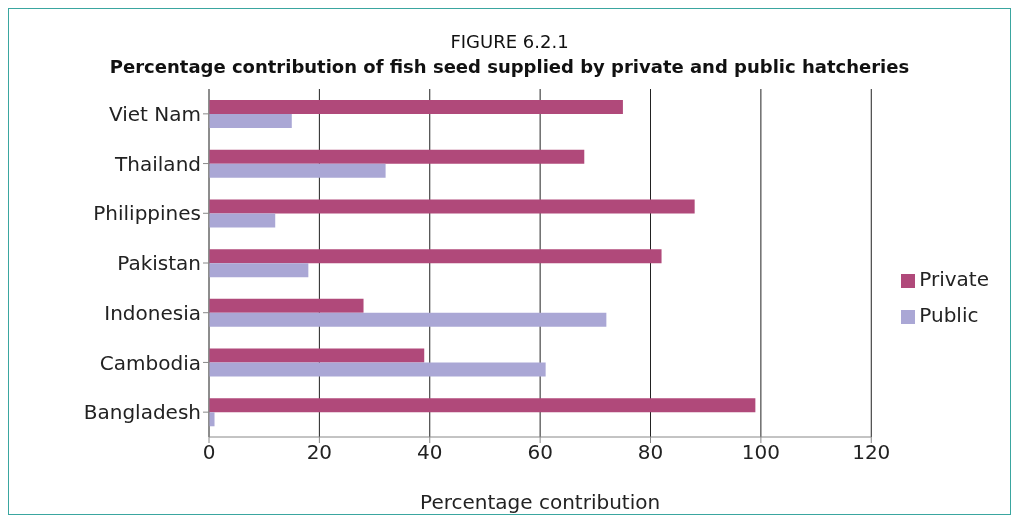  What do you see at coordinates (159, 263) in the screenshot?
I see `y-tick-label: Pakistan` at bounding box center [159, 263].